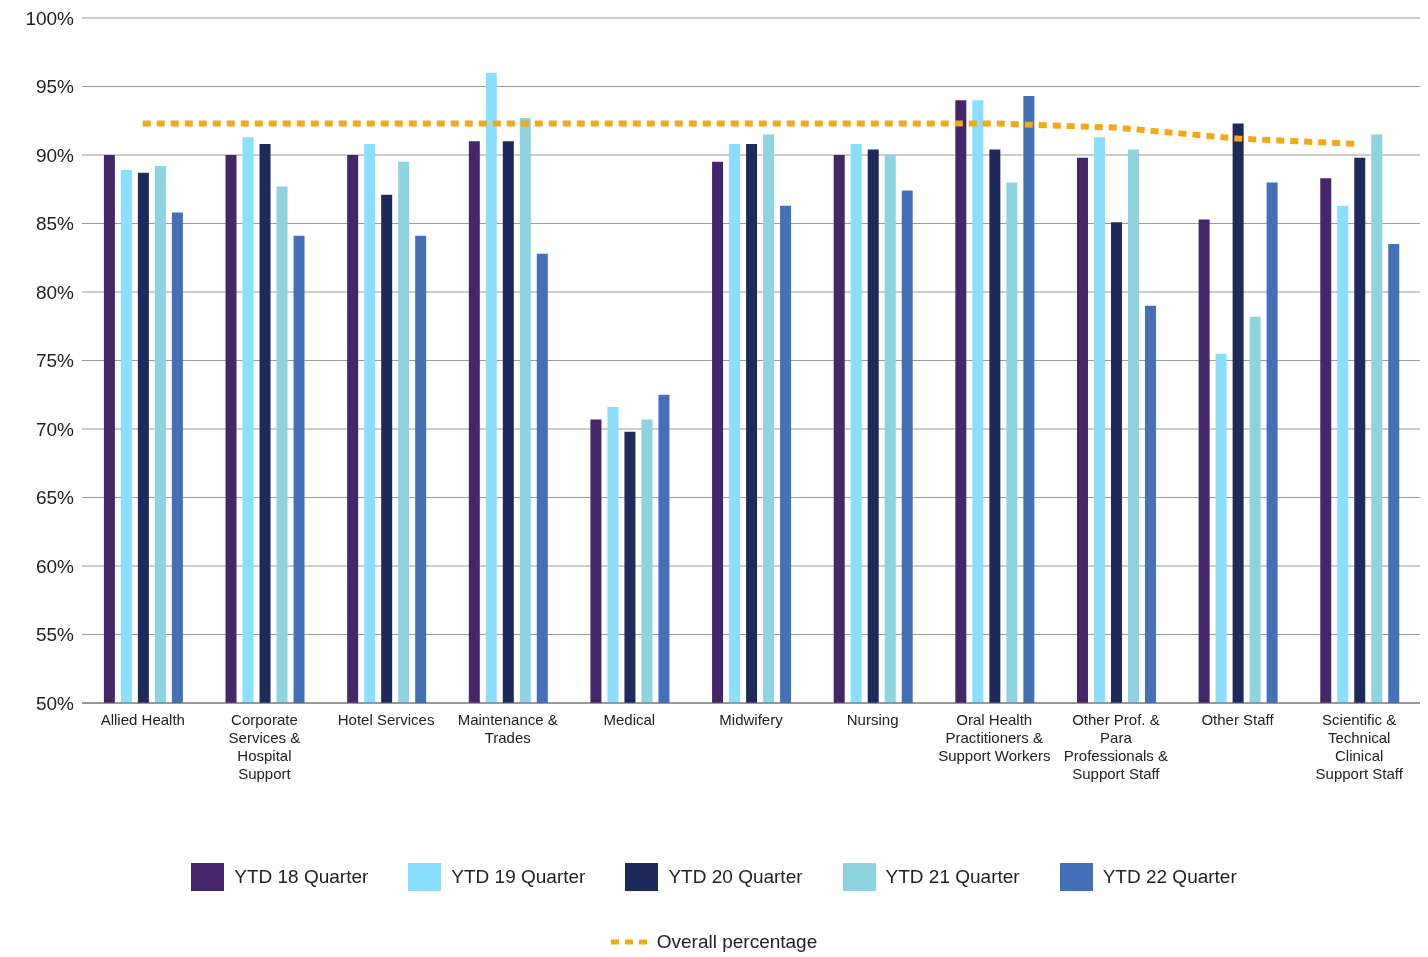 This screenshot has width=1428, height=957. Describe the element at coordinates (55, 87) in the screenshot. I see `y-tick-label: 95%` at that location.